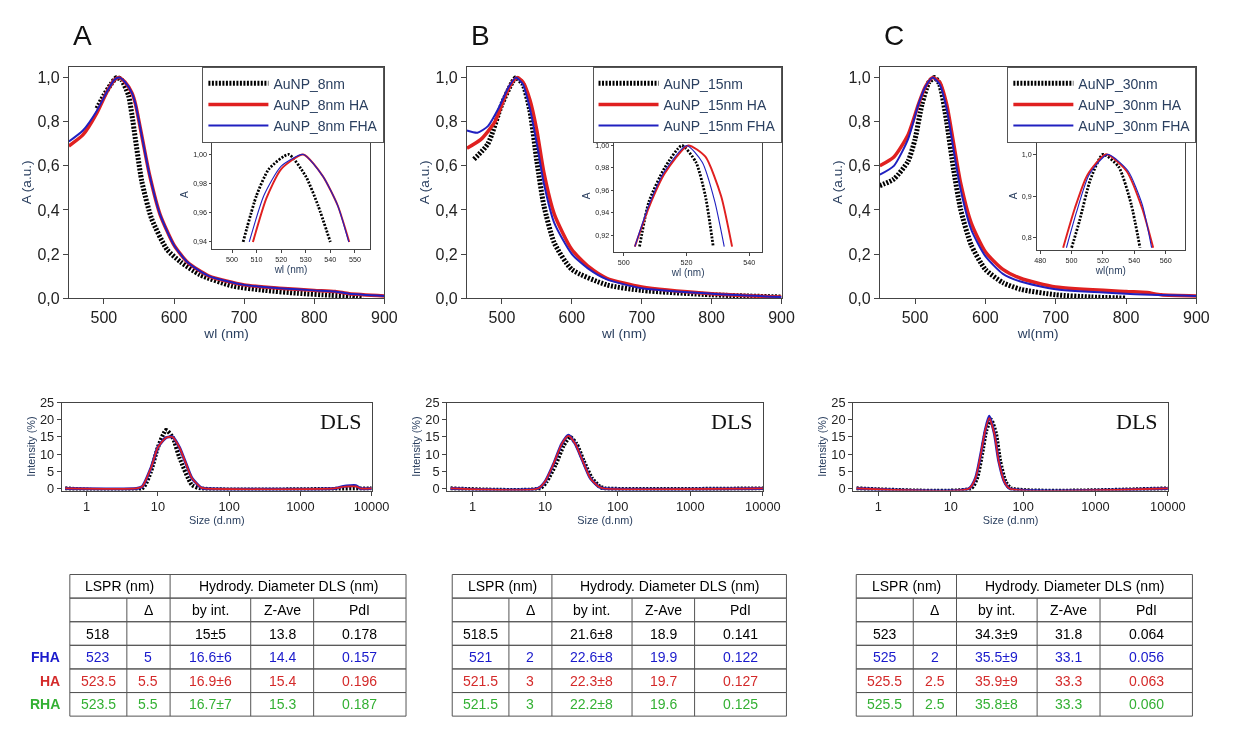 The width and height of the screenshot is (1235, 731). Describe the element at coordinates (885, 704) in the screenshot. I see `text: 525.5` at that location.